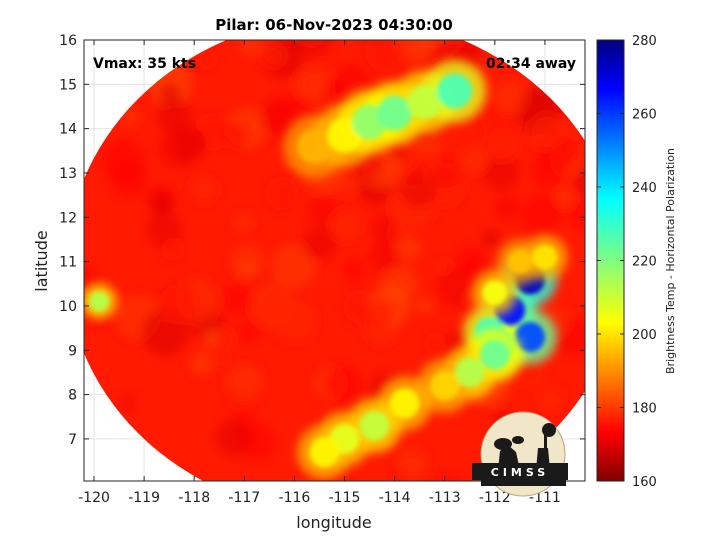  I want to click on y-tick-label: 8, so click(72, 396).